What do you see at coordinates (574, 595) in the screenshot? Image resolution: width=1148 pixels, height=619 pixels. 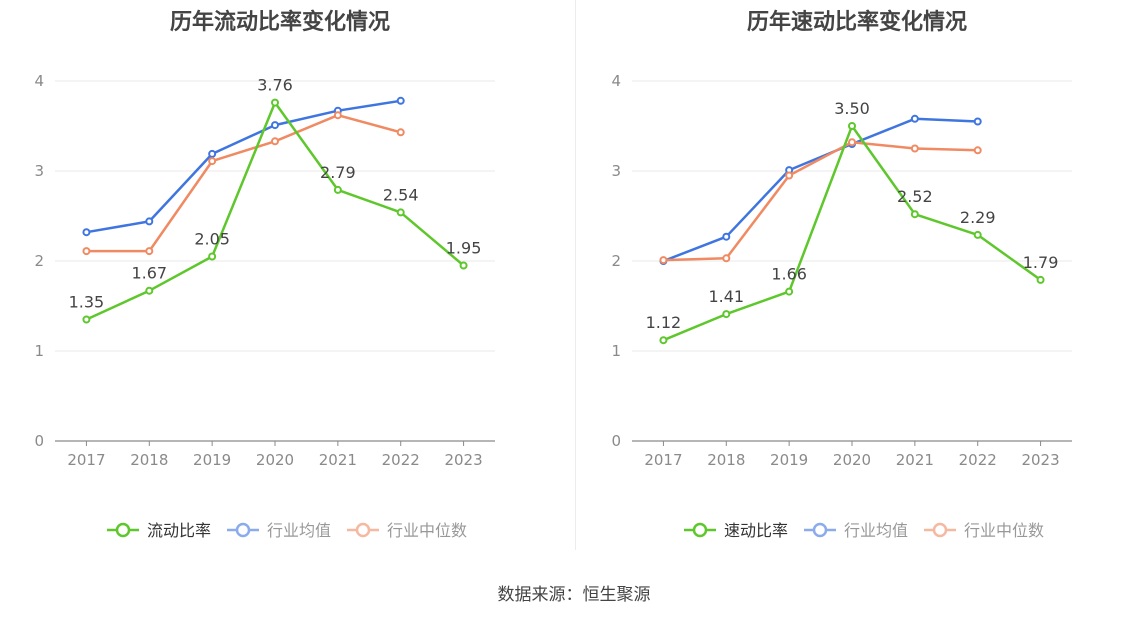 I see `source-note: 数据来源：恒生聚源` at bounding box center [574, 595].